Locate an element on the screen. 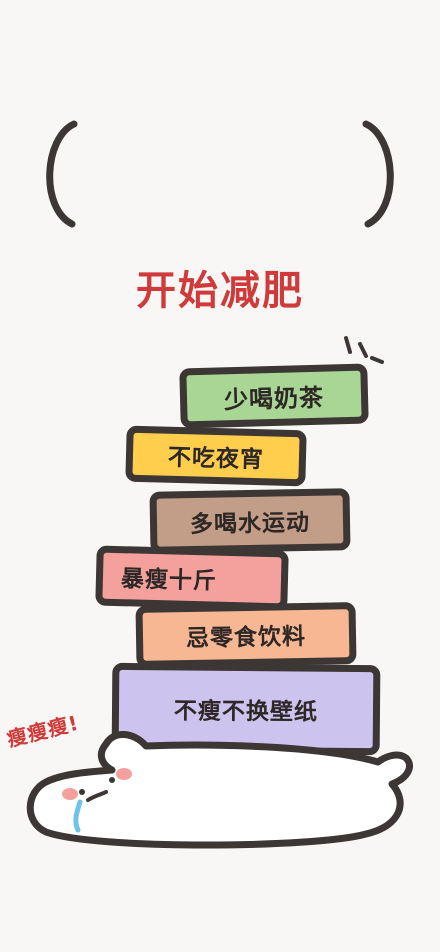 The image size is (440, 952). book-drink-water-exercise: 多喝水运动 is located at coordinates (250, 521).